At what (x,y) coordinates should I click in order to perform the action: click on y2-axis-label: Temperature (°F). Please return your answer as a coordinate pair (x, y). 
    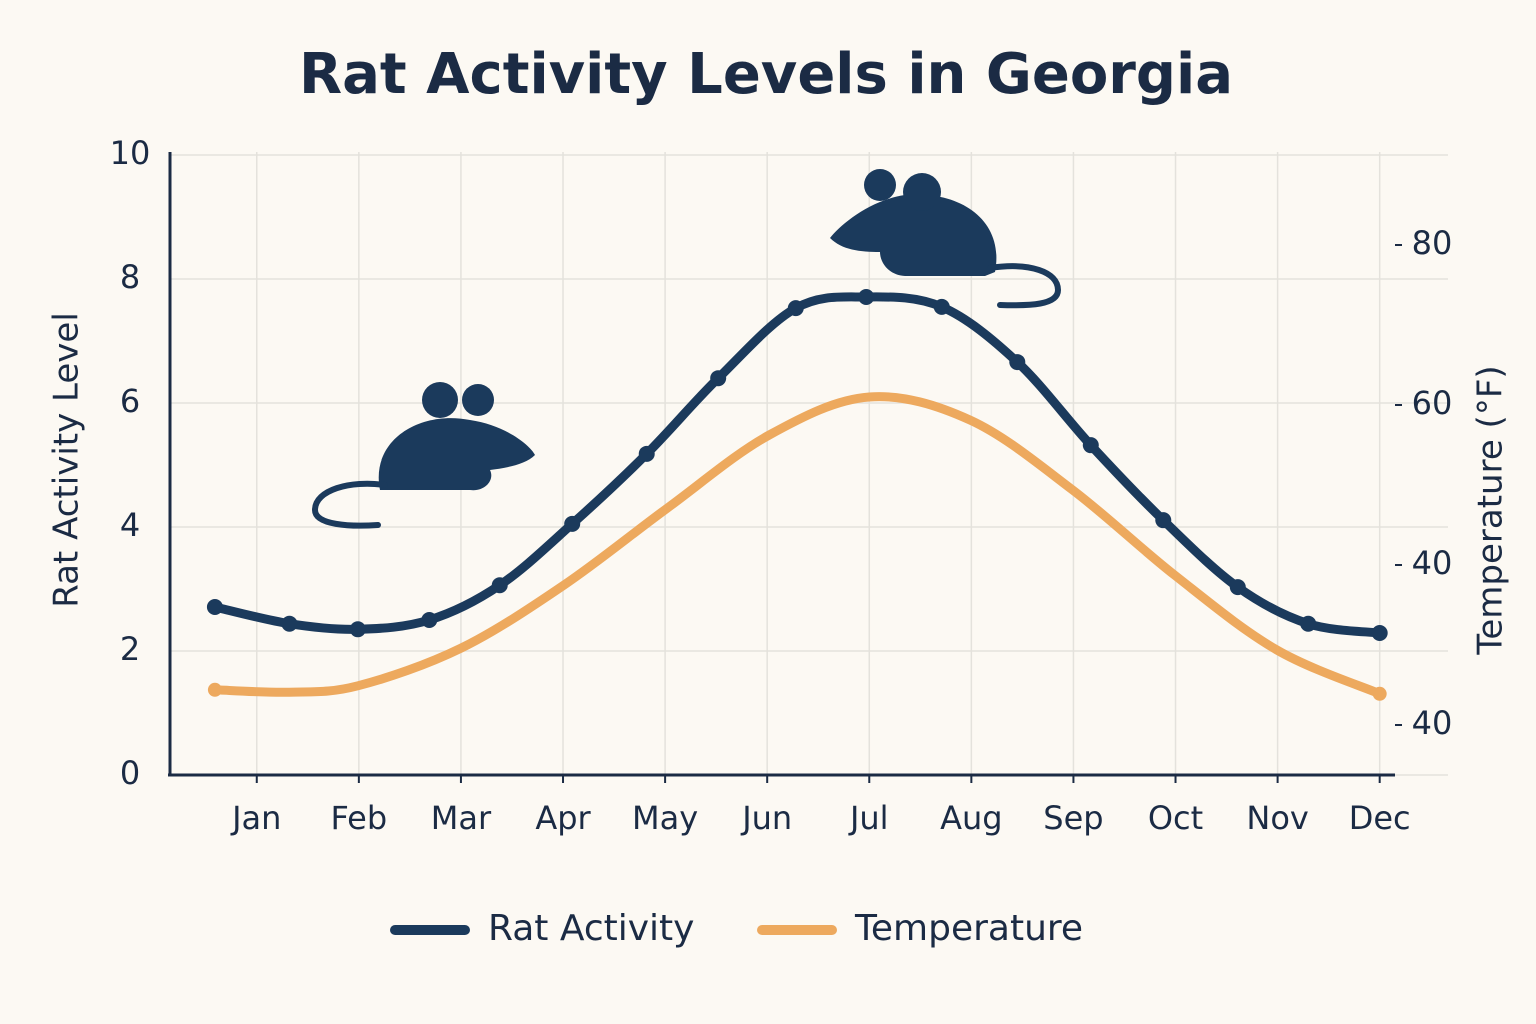
    Looking at the image, I should click on (1491, 510).